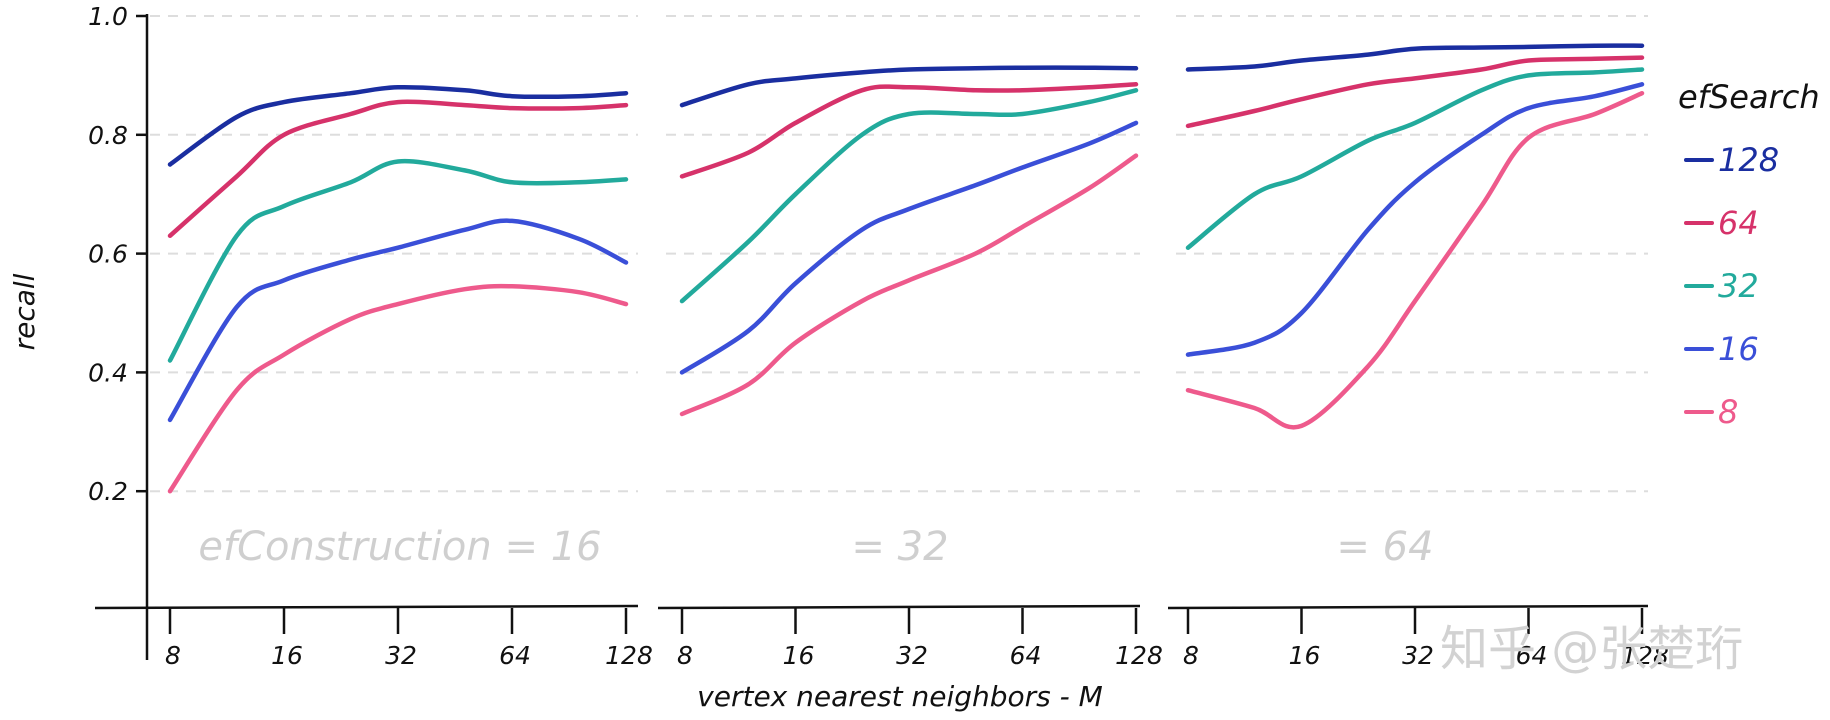 The height and width of the screenshot is (720, 1830). What do you see at coordinates (1738, 349) in the screenshot?
I see `legend-label: 16` at bounding box center [1738, 349].